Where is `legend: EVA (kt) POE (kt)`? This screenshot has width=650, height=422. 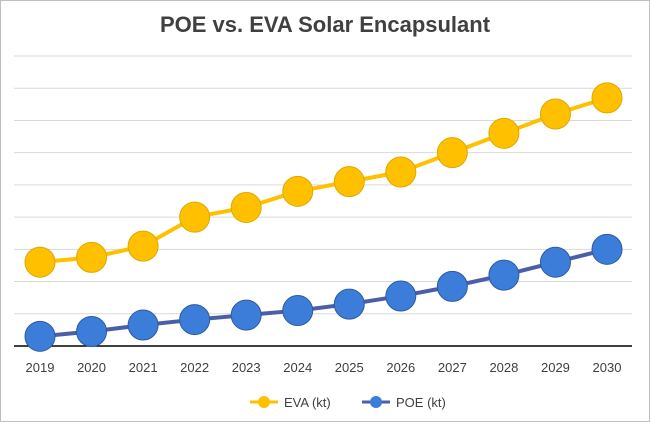 legend: EVA (kt) POE (kt) is located at coordinates (348, 402).